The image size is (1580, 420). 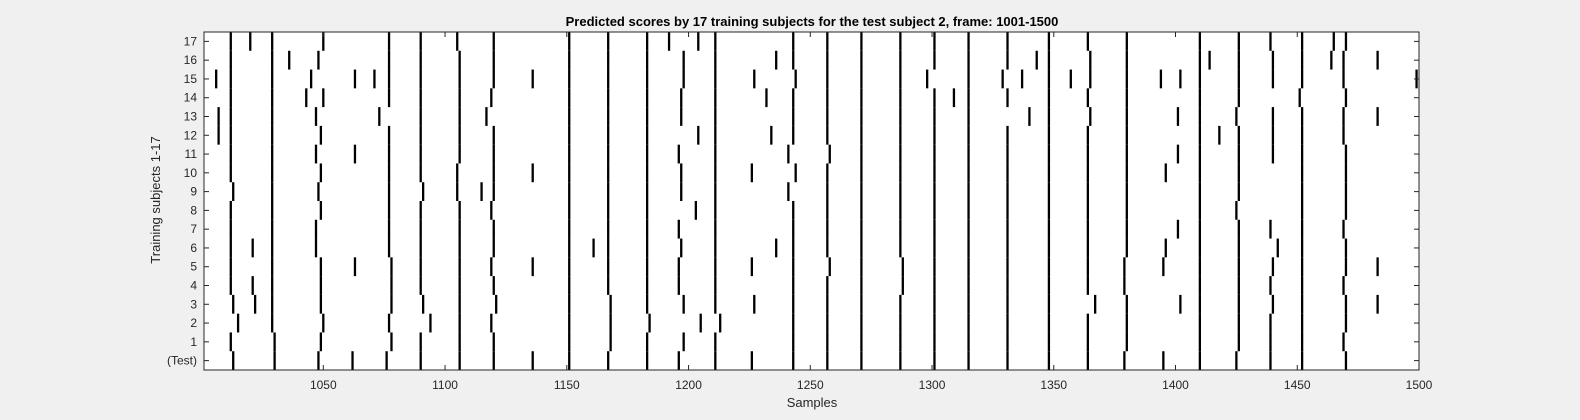 What do you see at coordinates (191, 173) in the screenshot?
I see `y-tick-label: 10` at bounding box center [191, 173].